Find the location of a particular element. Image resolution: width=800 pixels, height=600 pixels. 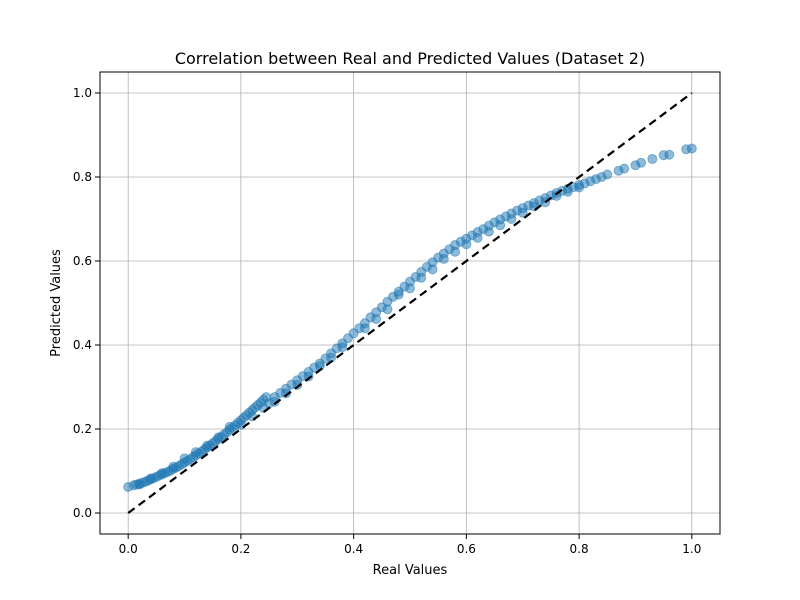

y-axis-label: Predicted Values is located at coordinates (56, 303).